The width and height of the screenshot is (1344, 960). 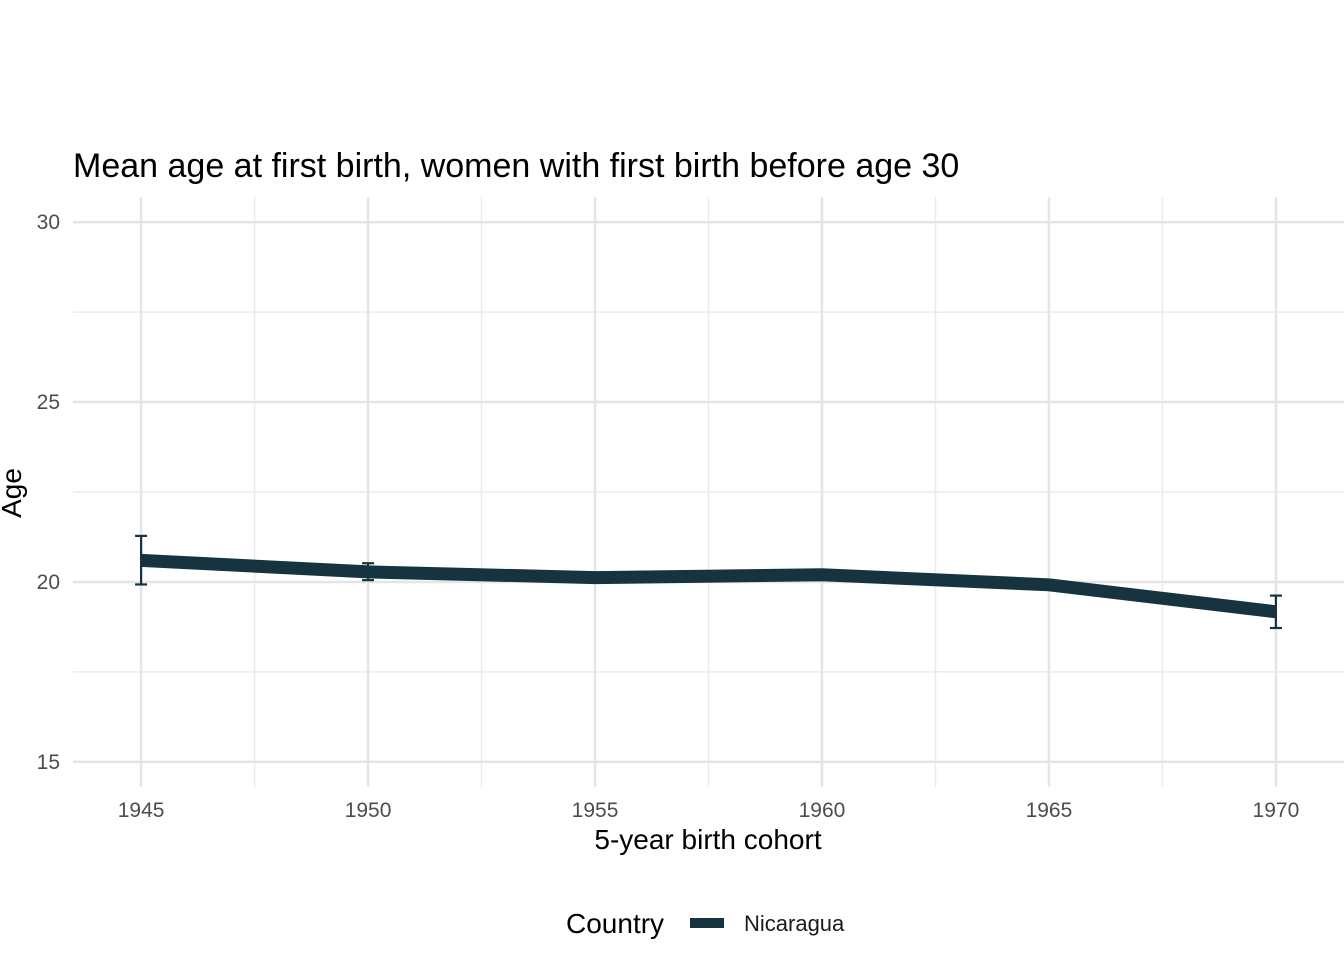 What do you see at coordinates (48, 762) in the screenshot?
I see `y-tick-label: 15` at bounding box center [48, 762].